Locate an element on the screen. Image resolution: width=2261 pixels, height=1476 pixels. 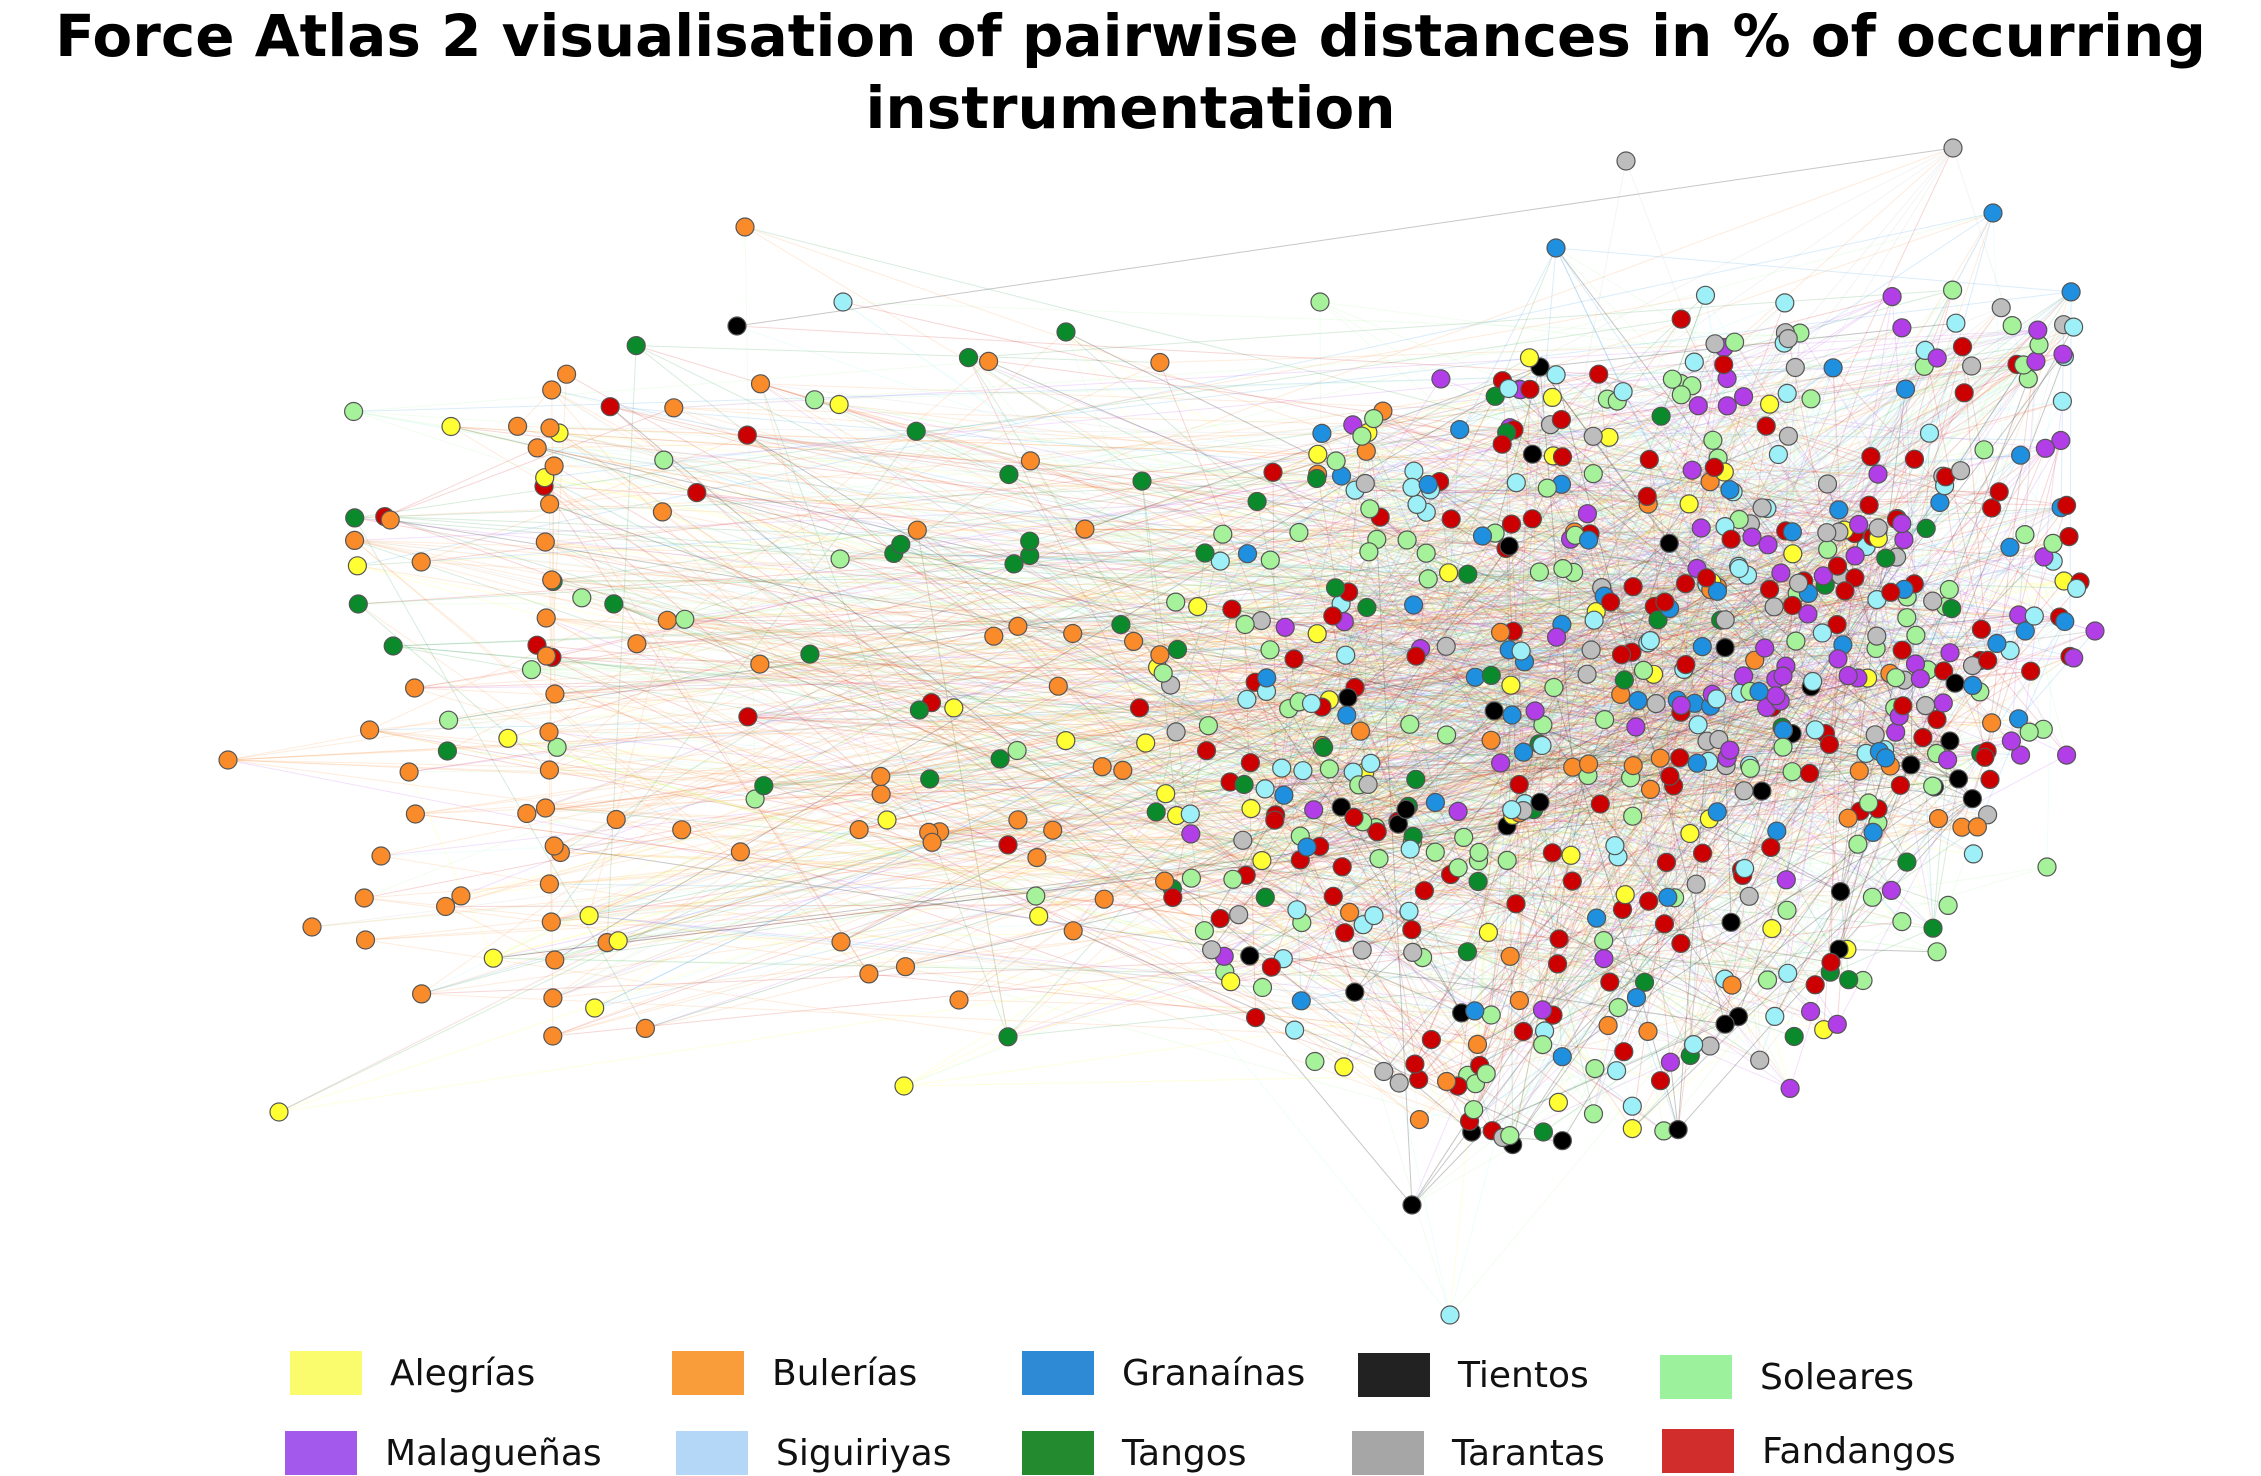
graph-edge is located at coordinates (2070, 474).